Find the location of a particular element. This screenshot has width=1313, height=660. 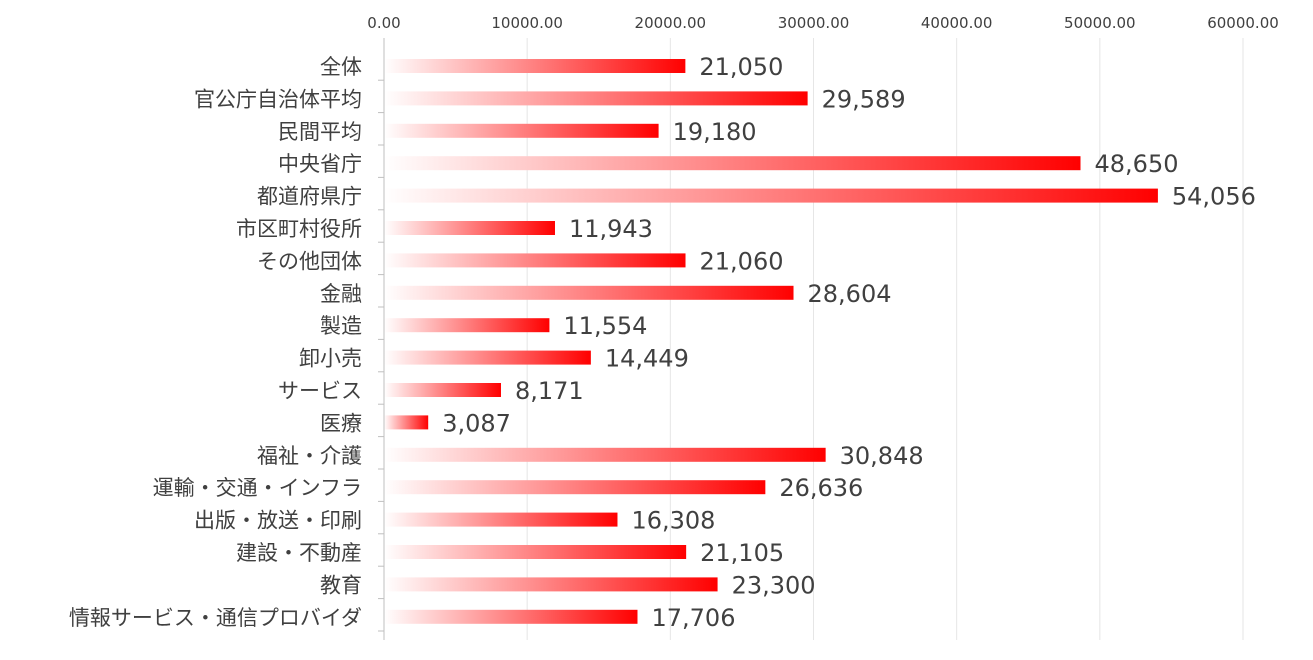

category-label: サービス is located at coordinates (320, 391).